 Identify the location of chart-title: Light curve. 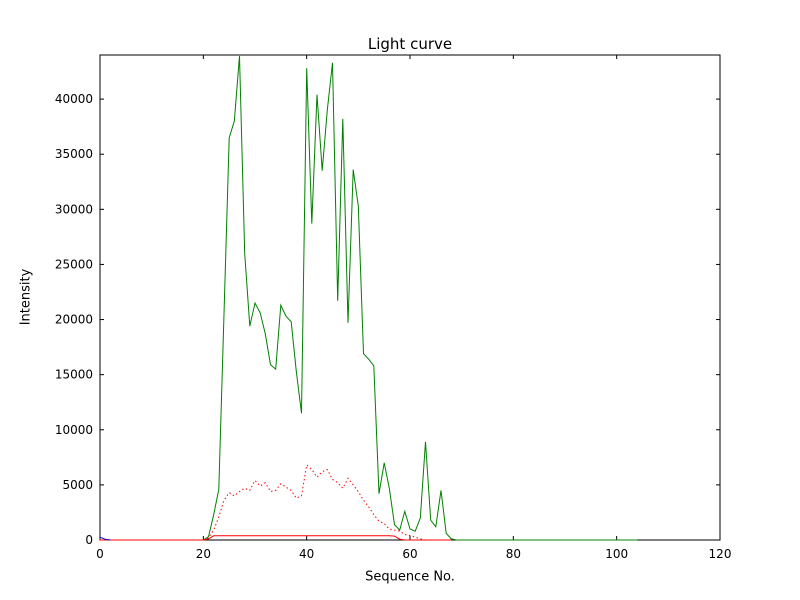
(410, 44).